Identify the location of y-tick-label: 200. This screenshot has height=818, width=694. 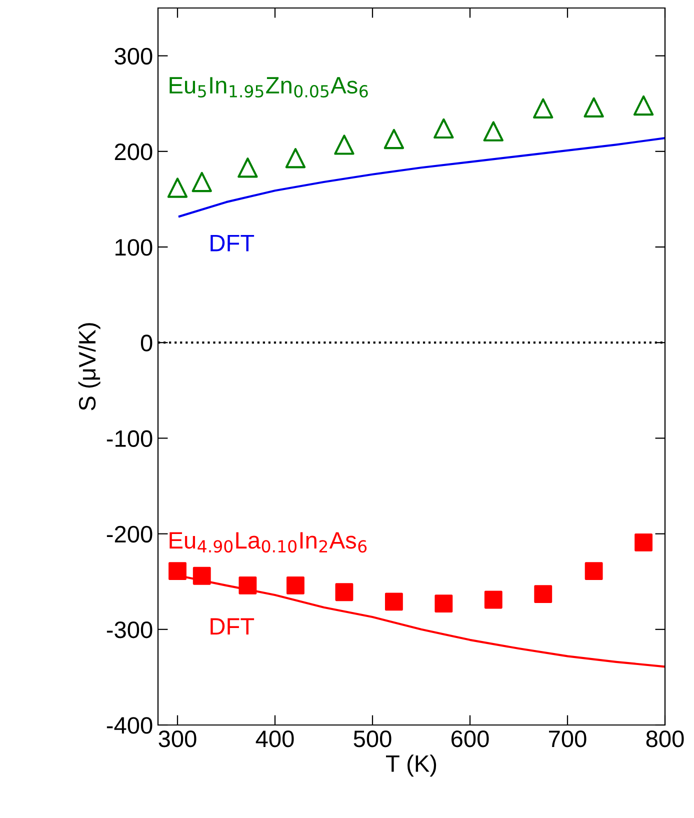
(133, 151).